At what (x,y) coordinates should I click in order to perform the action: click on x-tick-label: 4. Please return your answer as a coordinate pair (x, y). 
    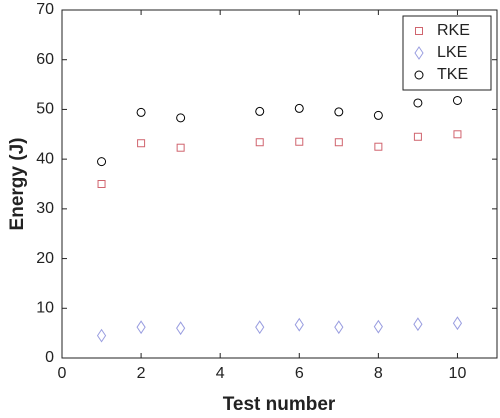
    Looking at the image, I should click on (220, 373).